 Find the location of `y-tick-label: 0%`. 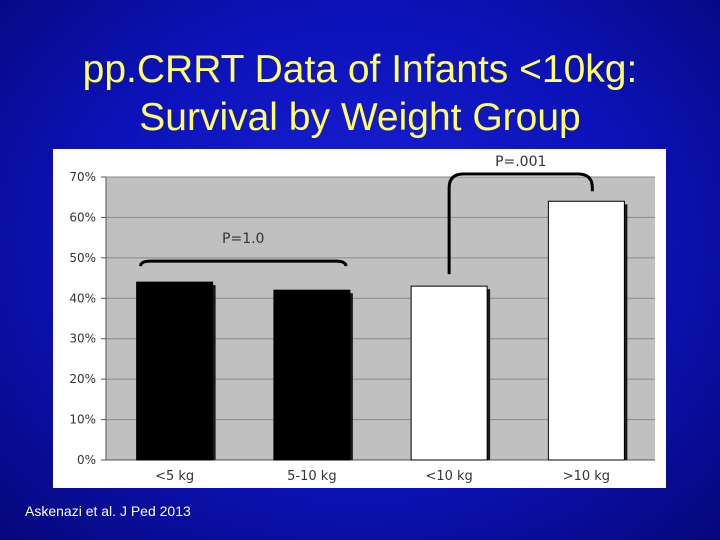

y-tick-label: 0% is located at coordinates (86, 460).